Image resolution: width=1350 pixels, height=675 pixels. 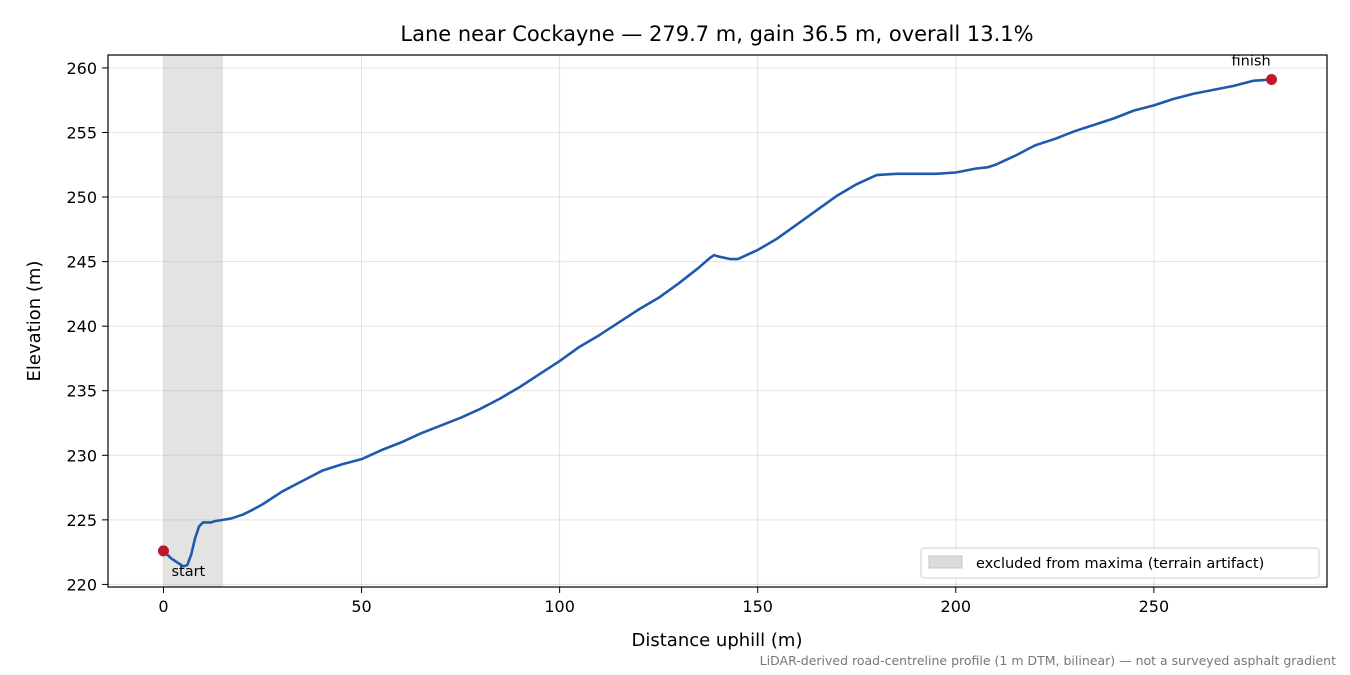 I want to click on x-tick-label: 0, so click(x=163, y=606).